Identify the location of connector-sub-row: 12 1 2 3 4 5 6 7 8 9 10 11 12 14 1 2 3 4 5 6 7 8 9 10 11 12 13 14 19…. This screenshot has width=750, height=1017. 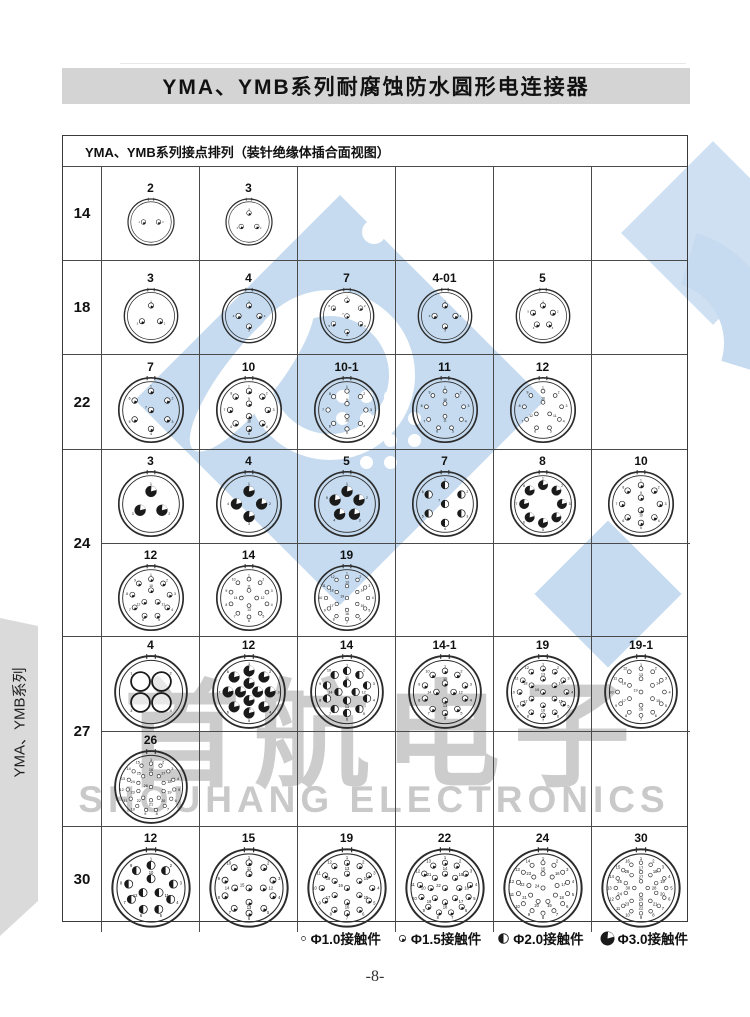
(396, 589).